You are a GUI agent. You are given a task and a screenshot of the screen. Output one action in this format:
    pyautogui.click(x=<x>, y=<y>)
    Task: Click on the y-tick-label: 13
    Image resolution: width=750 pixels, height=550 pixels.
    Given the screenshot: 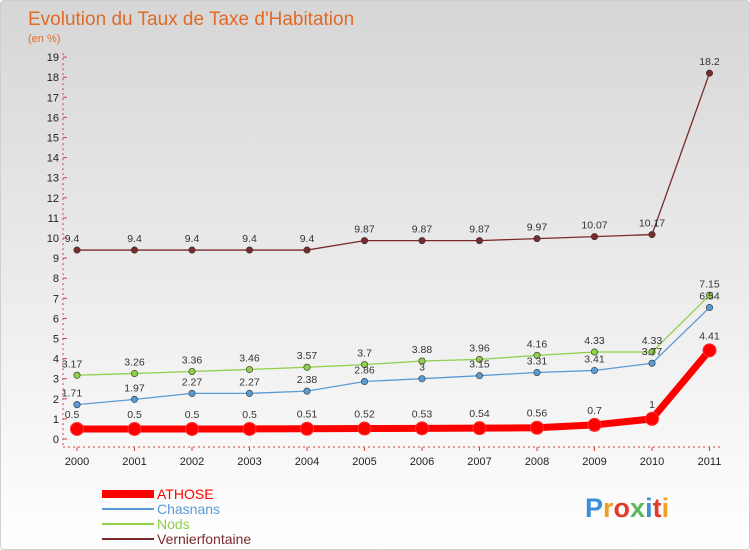 What is the action you would take?
    pyautogui.click(x=53, y=179)
    